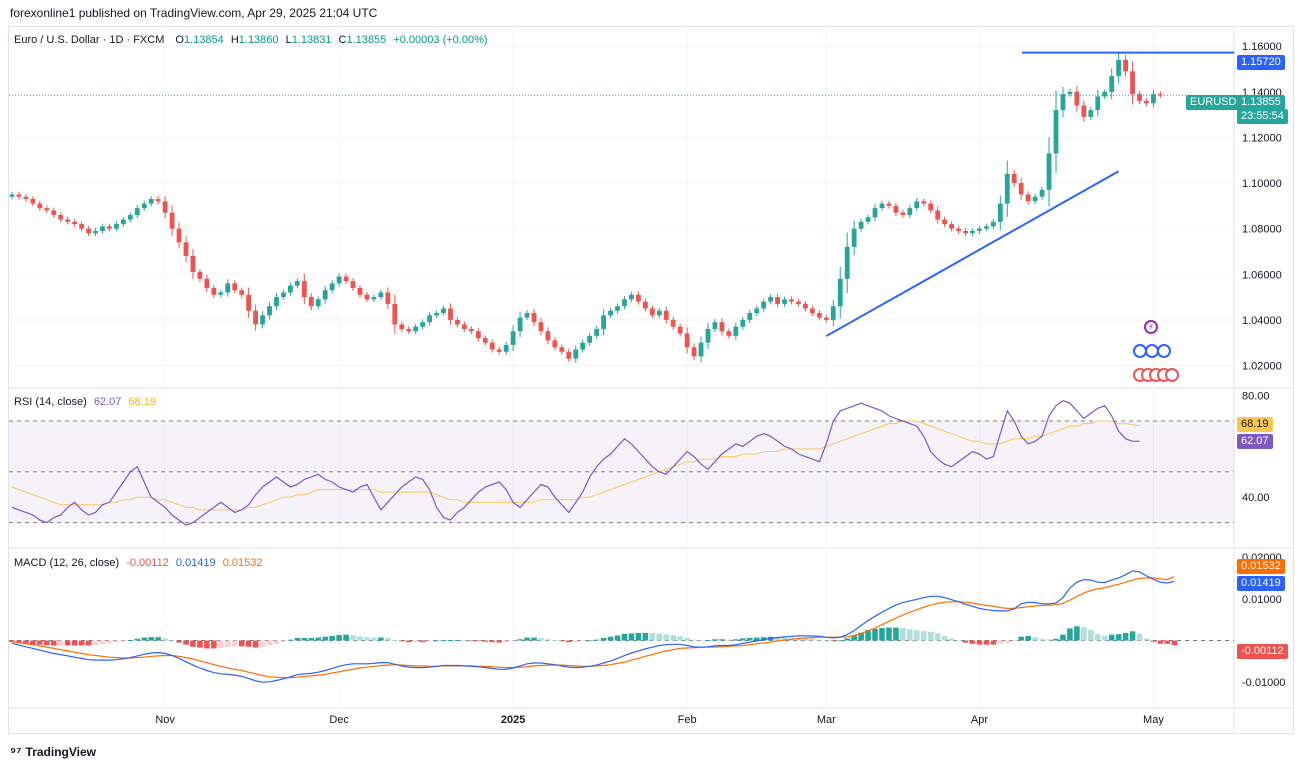 The width and height of the screenshot is (1304, 768). I want to click on macd-title: MACD (12, 26, close), so click(67, 563).